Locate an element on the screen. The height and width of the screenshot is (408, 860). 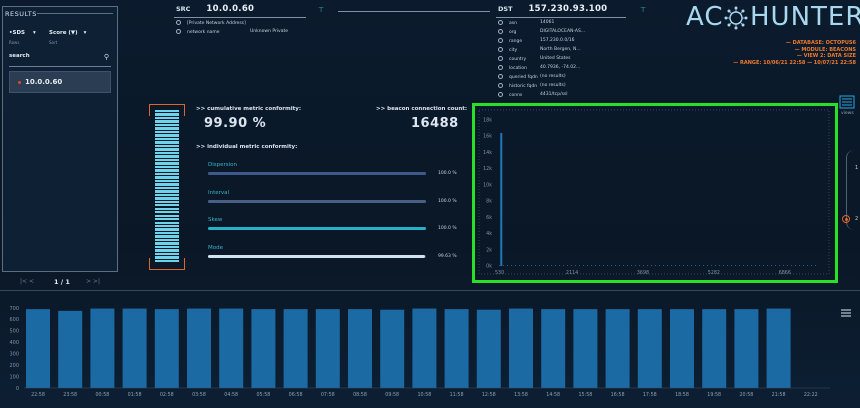
dst-info-row: range 157.230.0.0/16 is located at coordinates (573, 42).